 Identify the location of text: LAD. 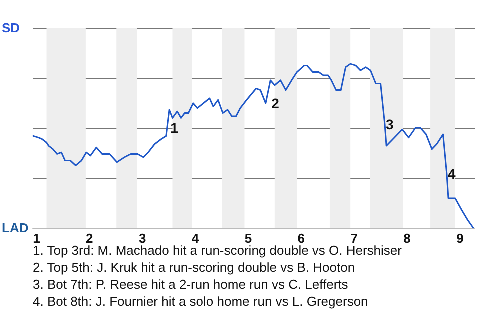
(15, 228).